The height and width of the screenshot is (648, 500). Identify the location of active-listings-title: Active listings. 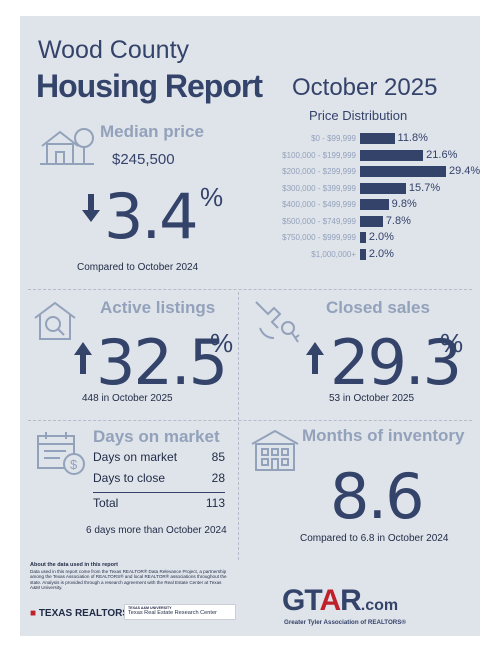
(158, 307).